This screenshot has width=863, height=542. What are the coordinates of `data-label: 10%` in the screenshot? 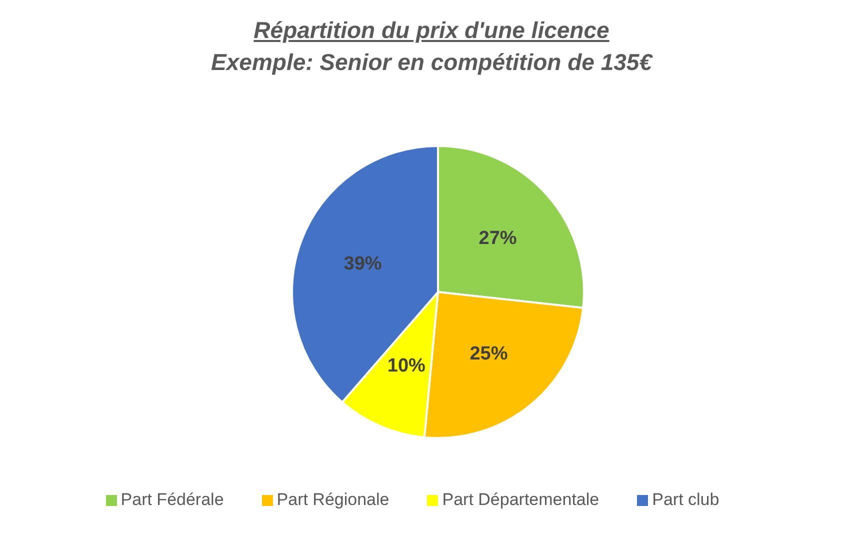 It's located at (406, 365).